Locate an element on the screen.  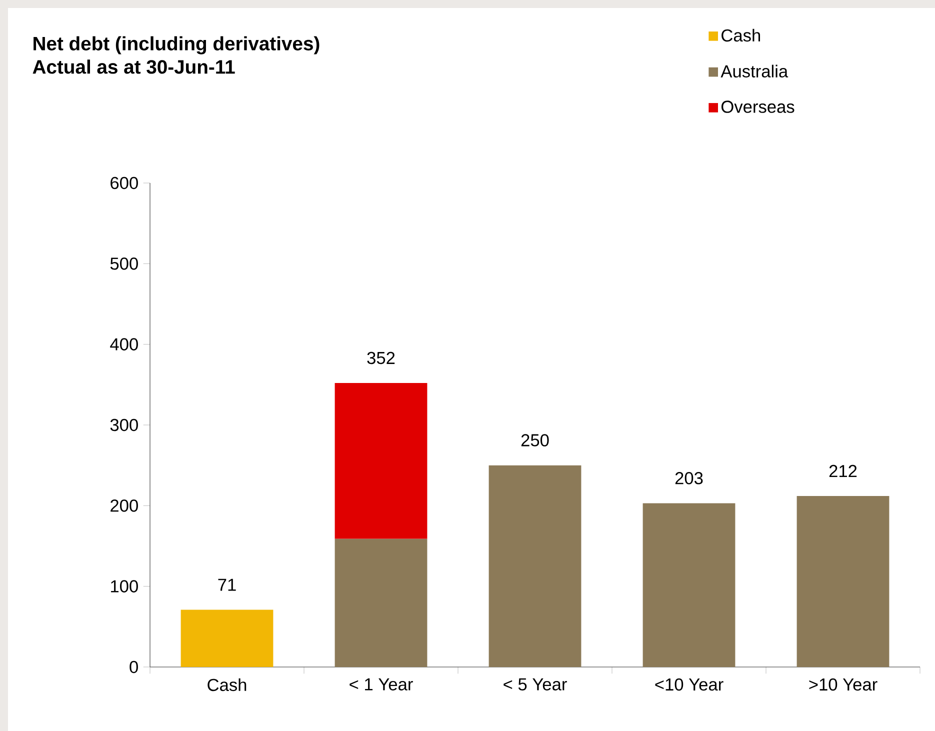
y-tick-label: 100 is located at coordinates (124, 586).